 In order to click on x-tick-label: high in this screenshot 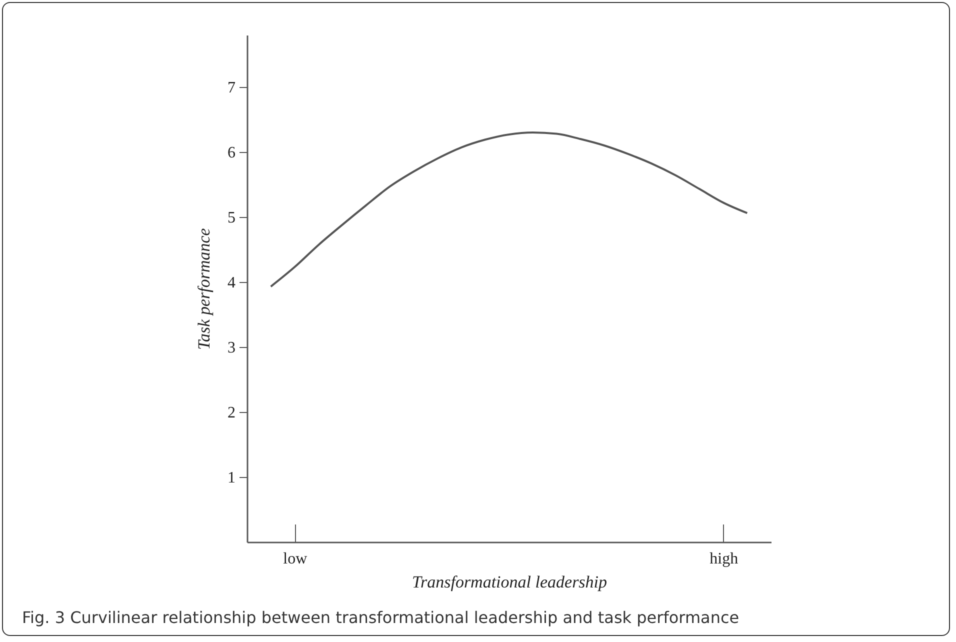, I will do `click(724, 559)`.